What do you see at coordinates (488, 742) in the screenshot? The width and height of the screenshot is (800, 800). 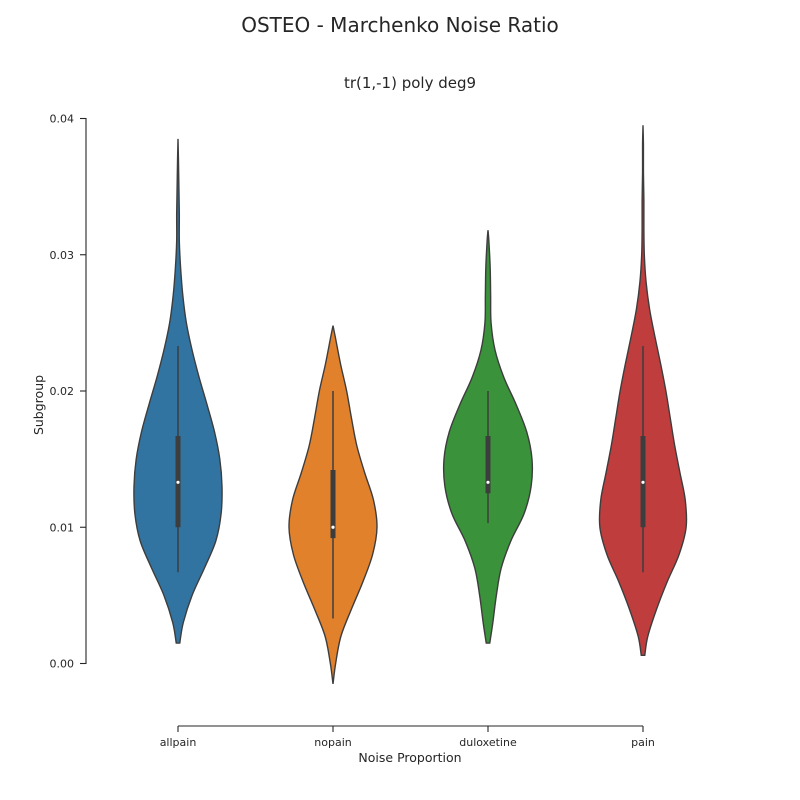 I see `x-tick-label: duloxetine` at bounding box center [488, 742].